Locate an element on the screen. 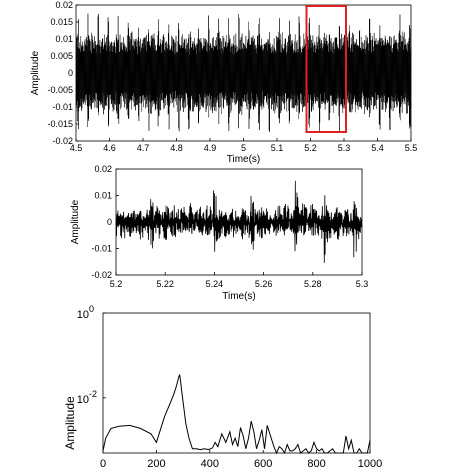  x-tick-label: 1000 is located at coordinates (370, 464).